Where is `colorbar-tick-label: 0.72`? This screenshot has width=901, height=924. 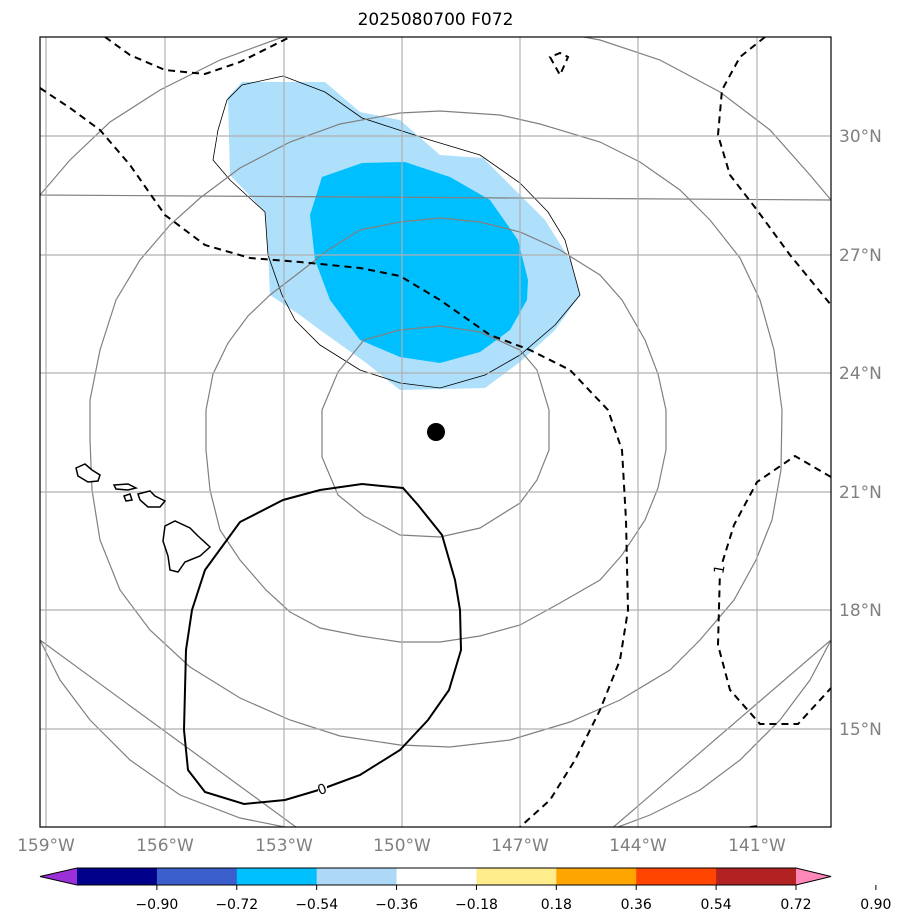
colorbar-tick-label: 0.72 is located at coordinates (795, 905).